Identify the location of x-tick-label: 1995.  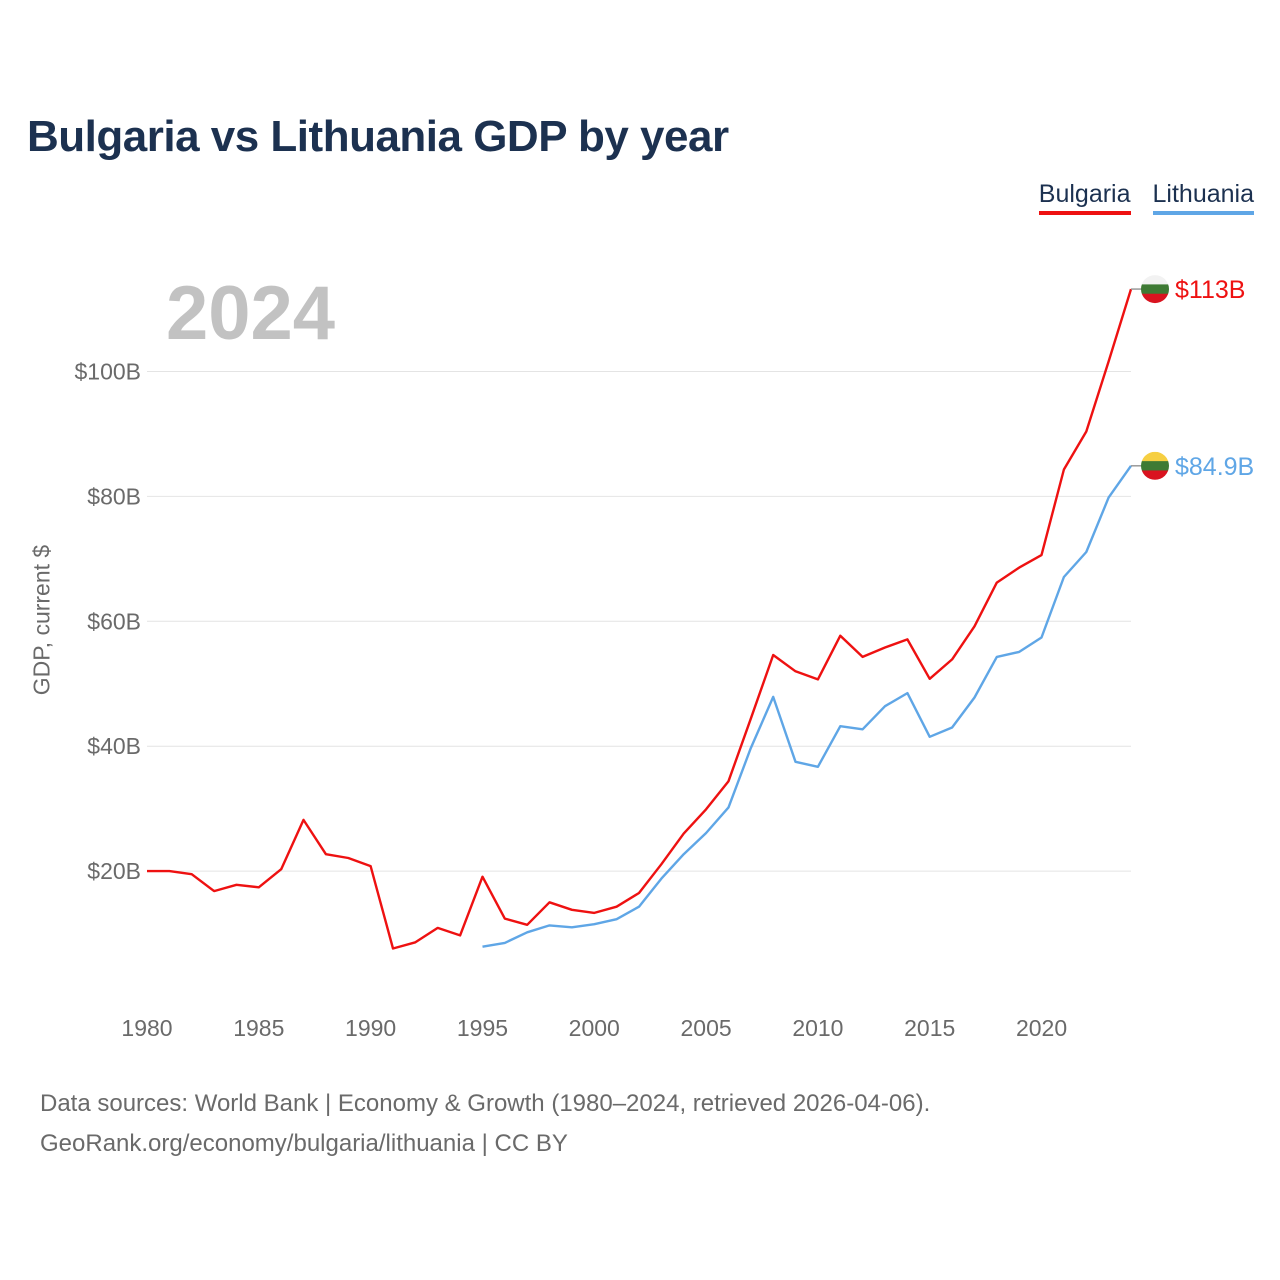
(482, 1028).